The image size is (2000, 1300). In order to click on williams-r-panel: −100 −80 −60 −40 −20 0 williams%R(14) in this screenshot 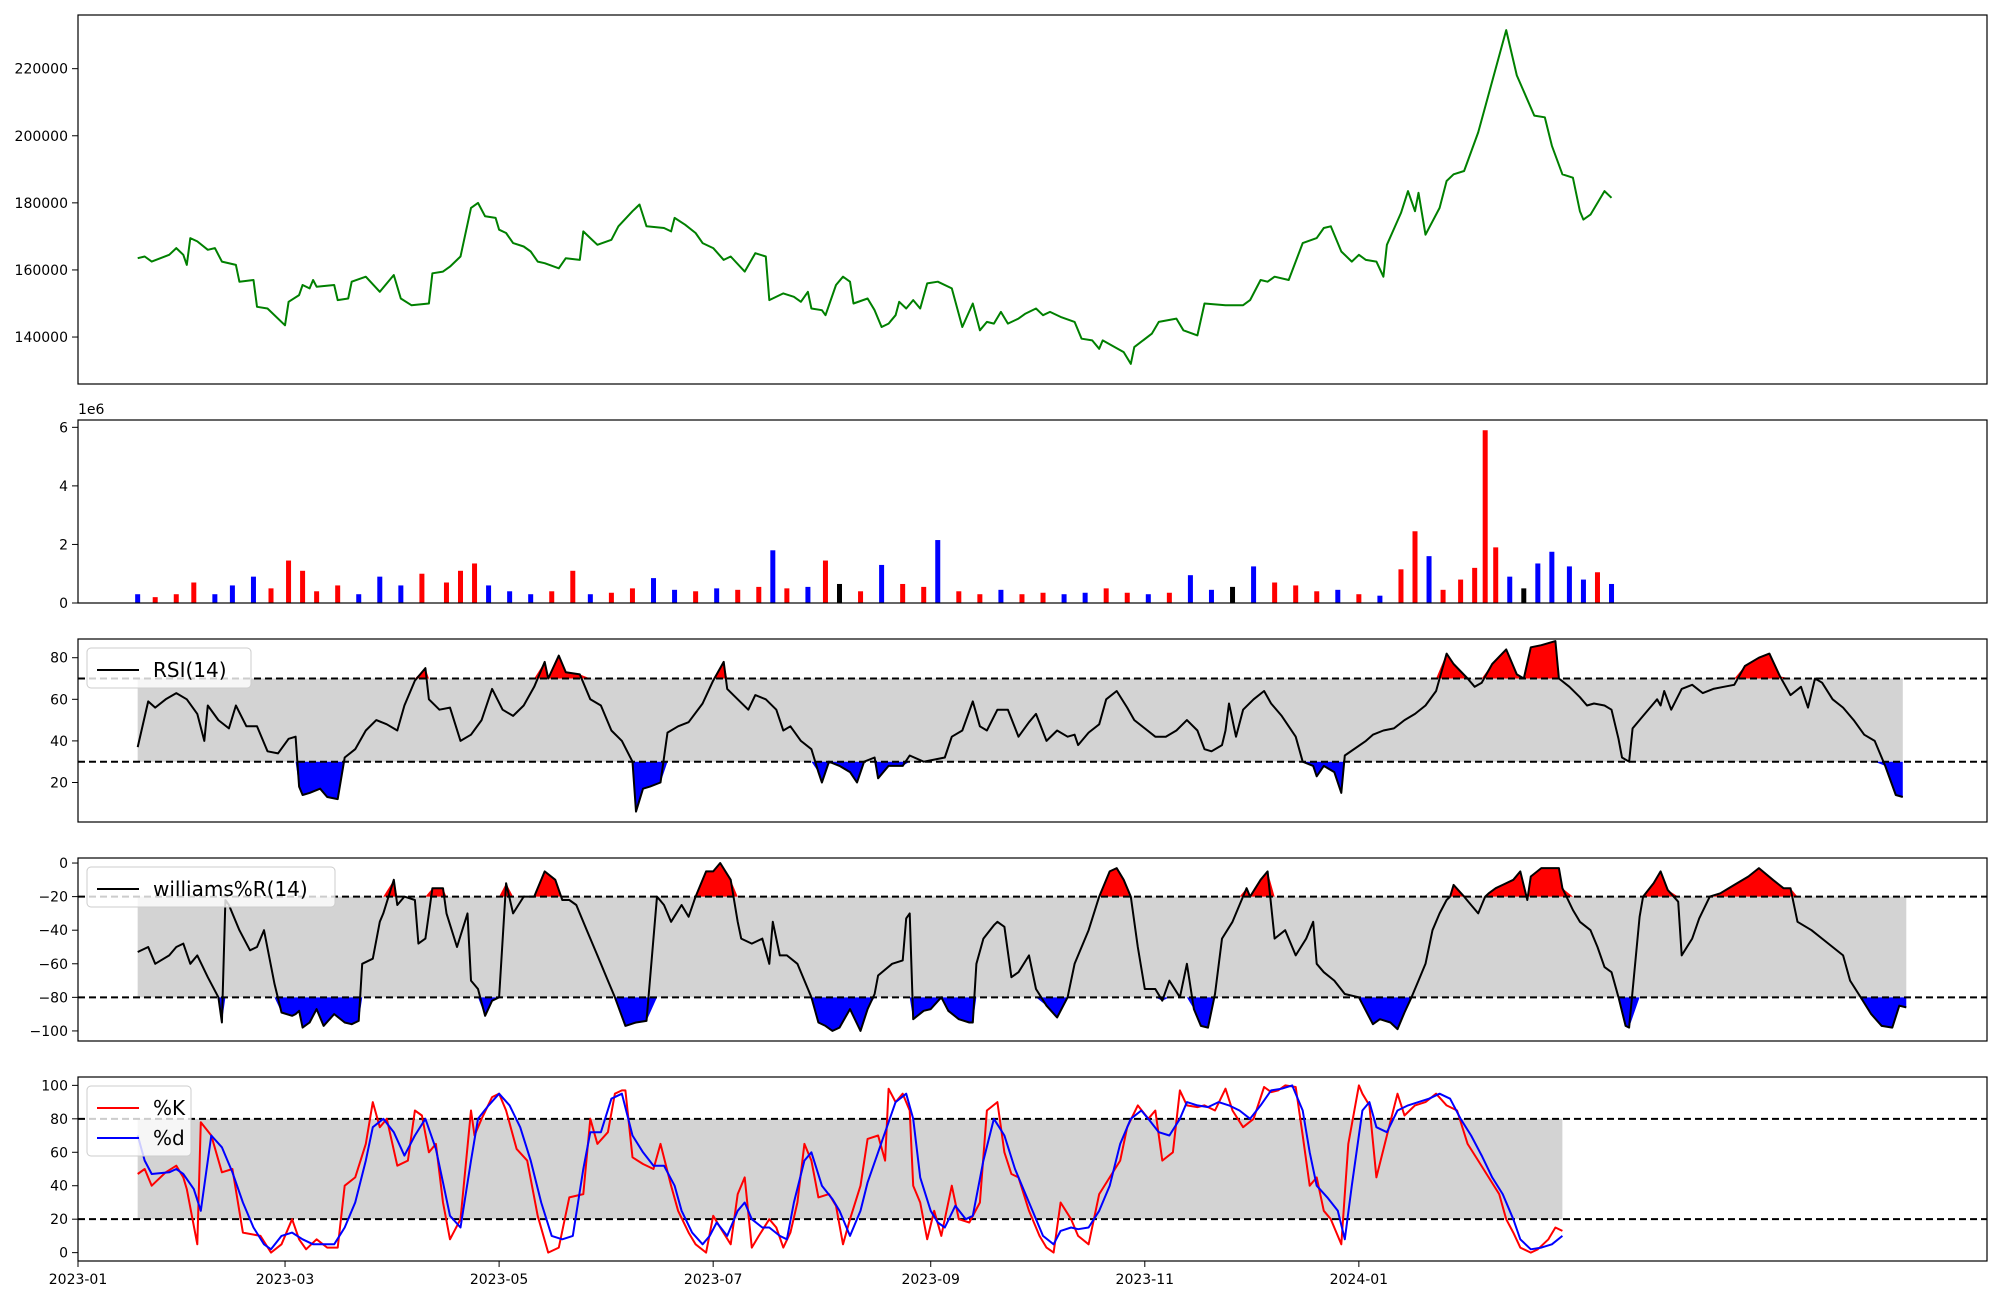, I will do `click(1009, 949)`.